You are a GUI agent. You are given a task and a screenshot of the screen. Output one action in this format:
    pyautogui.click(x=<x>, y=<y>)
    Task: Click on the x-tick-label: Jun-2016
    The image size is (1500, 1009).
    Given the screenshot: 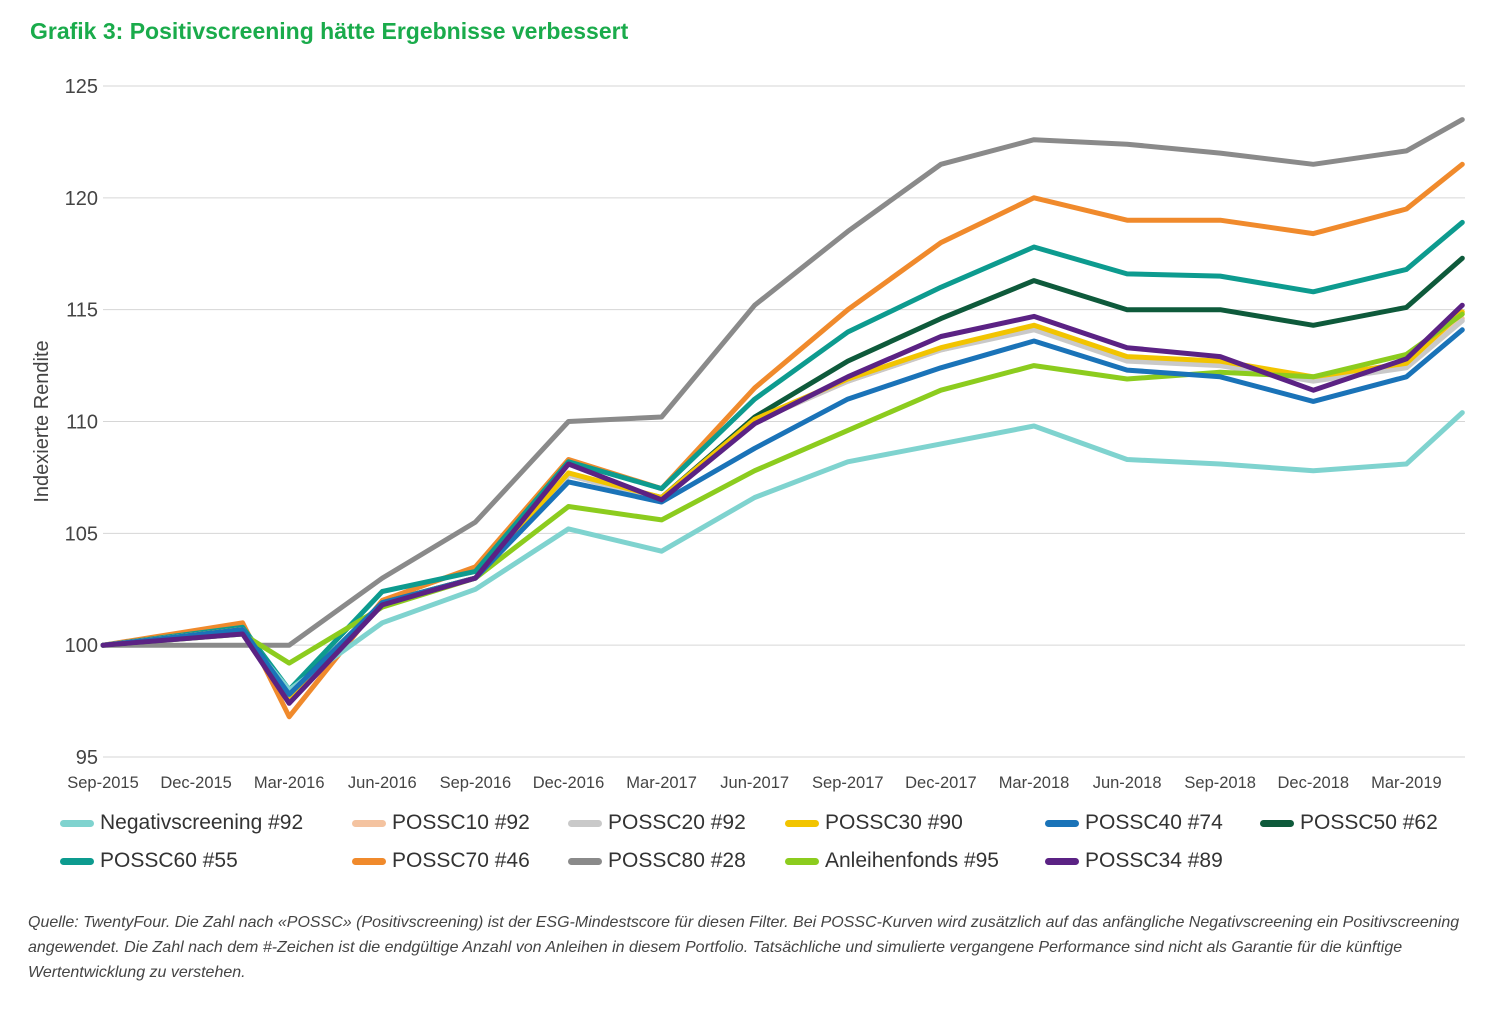 What is the action you would take?
    pyautogui.click(x=382, y=783)
    